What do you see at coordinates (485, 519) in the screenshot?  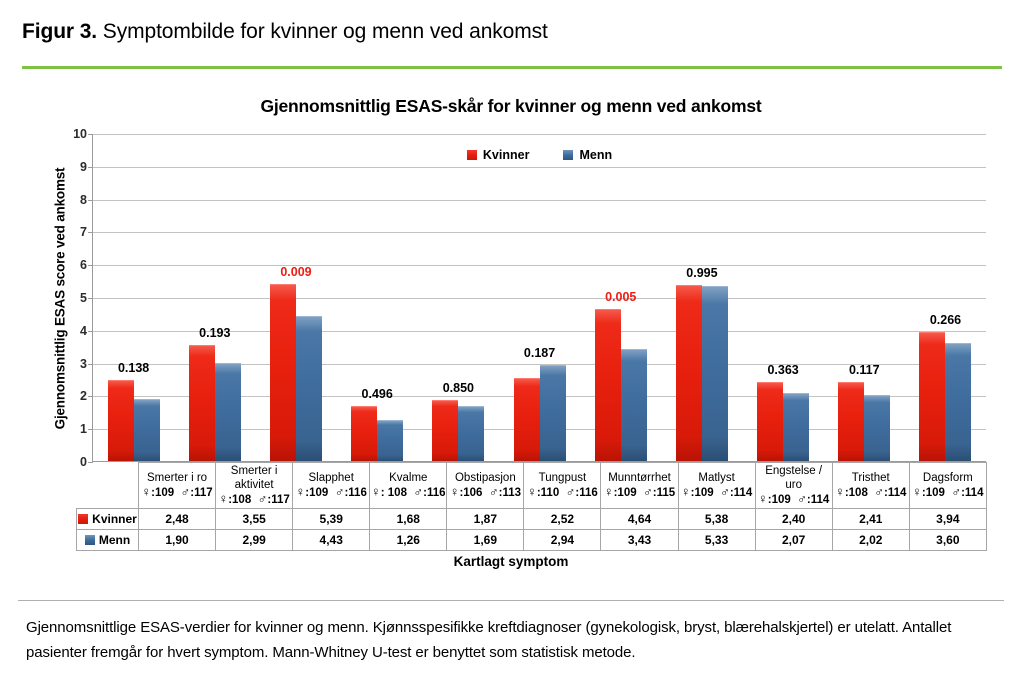 I see `table-value-cell: 1,87` at bounding box center [485, 519].